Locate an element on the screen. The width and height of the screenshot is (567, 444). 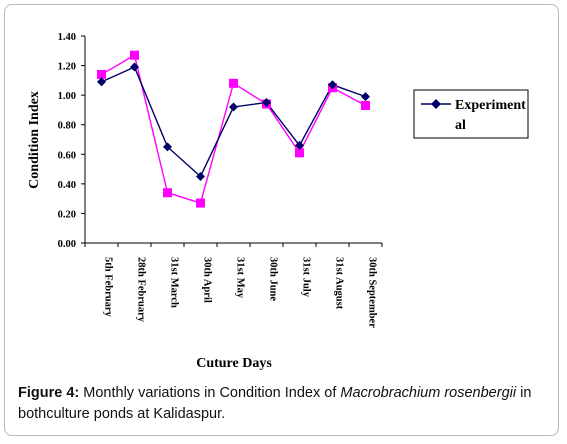
legend-label-line2: al is located at coordinates (460, 125).